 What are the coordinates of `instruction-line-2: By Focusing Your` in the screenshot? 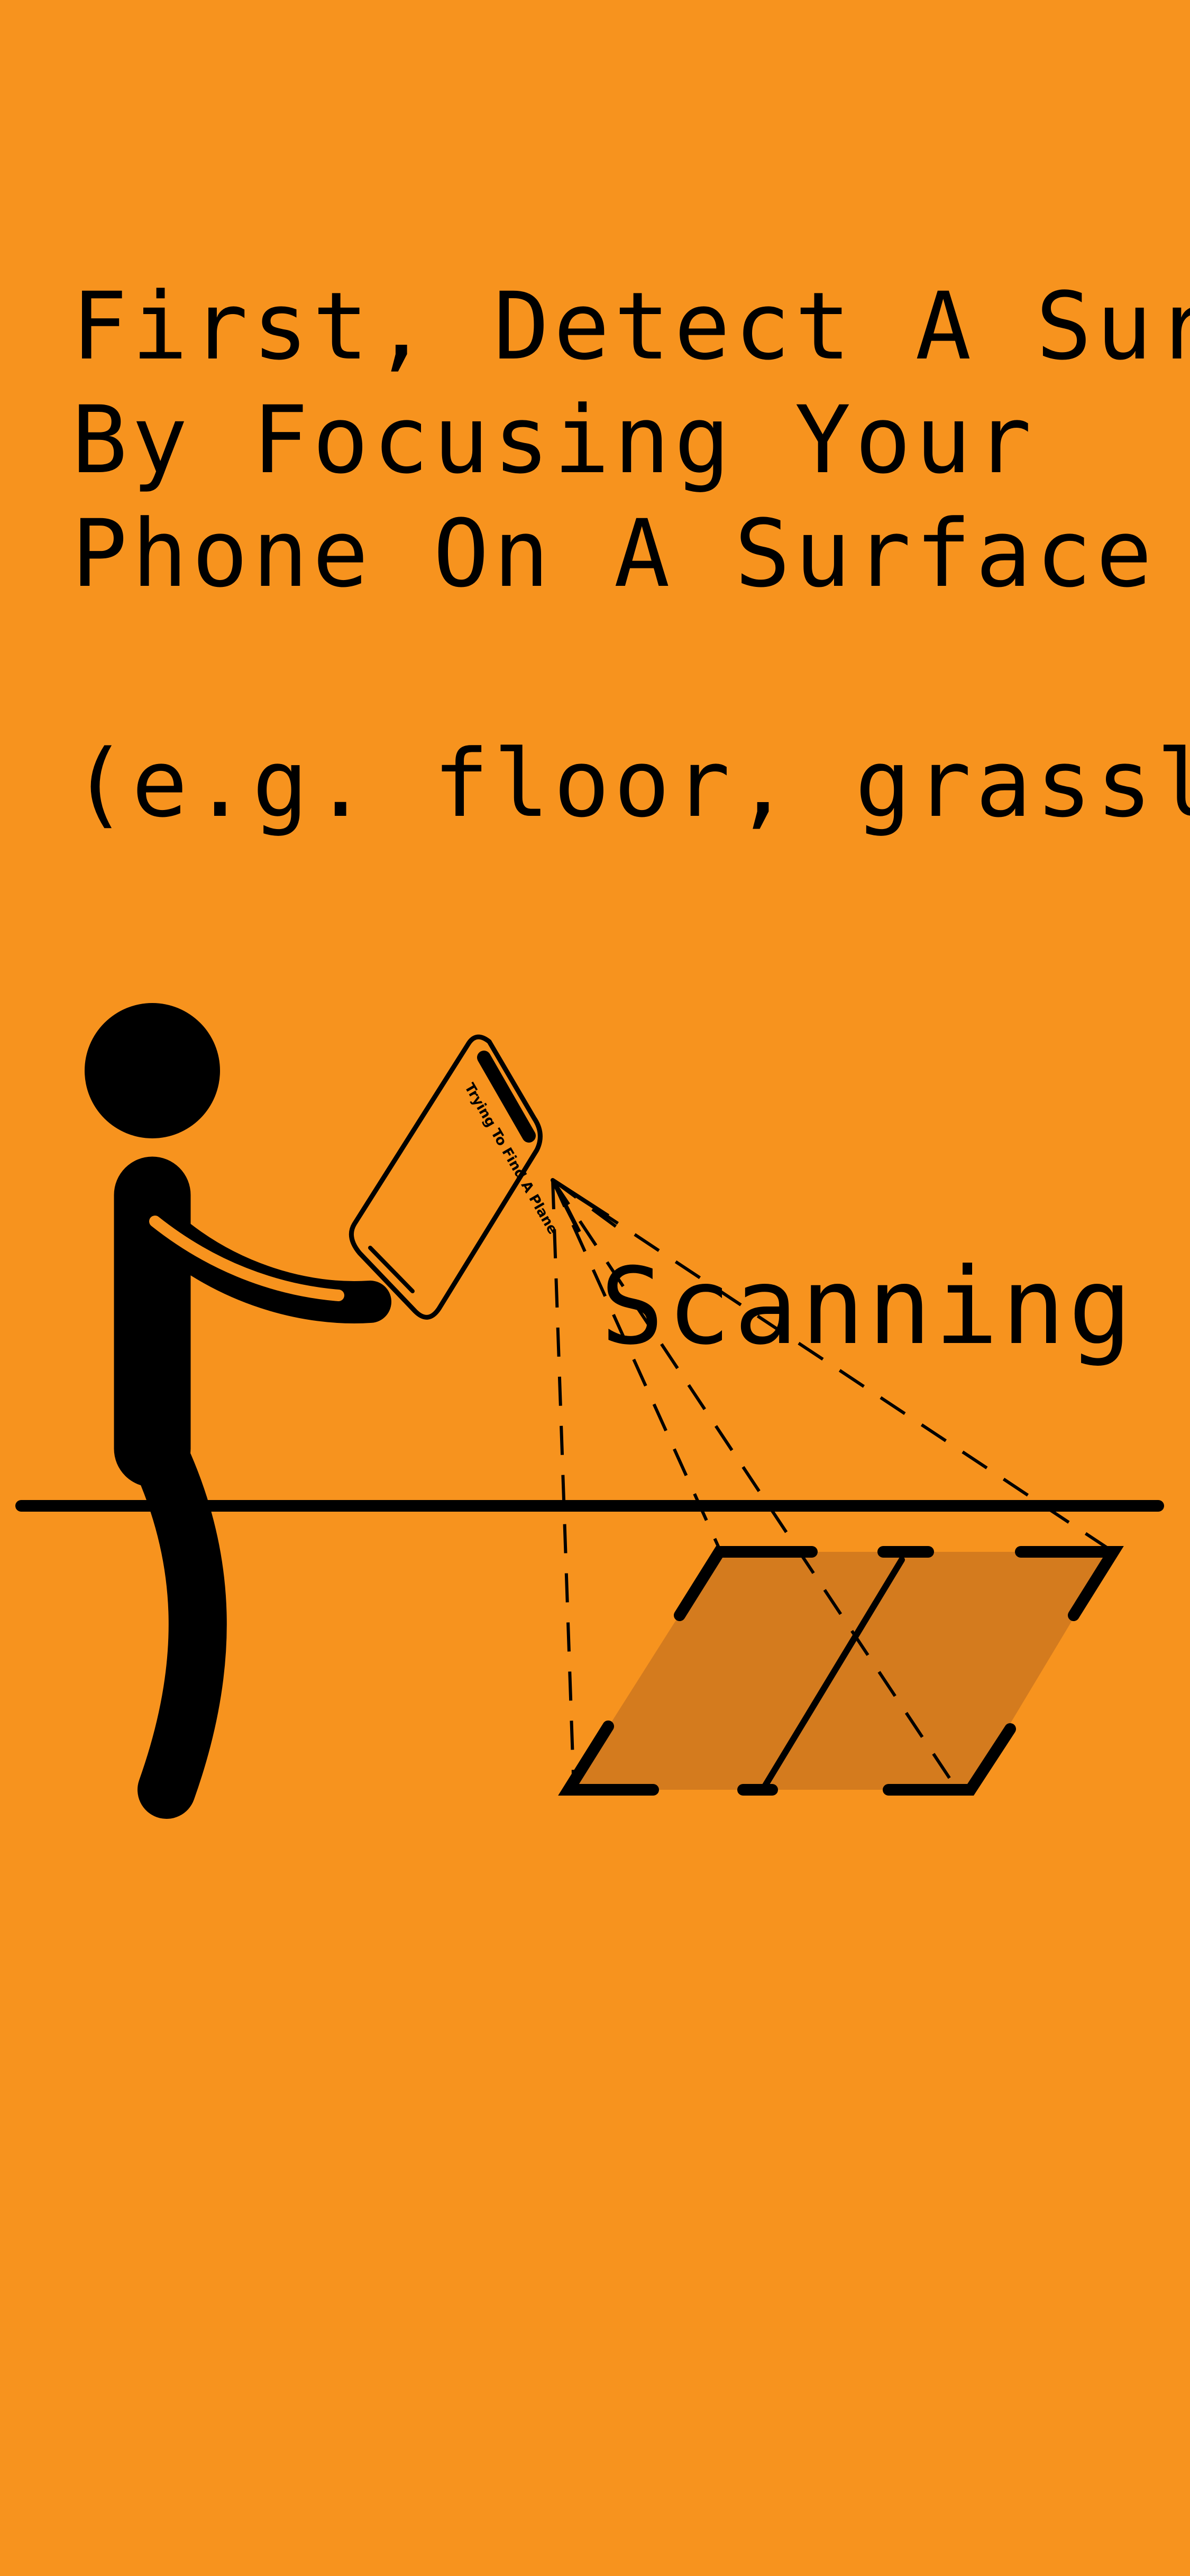 It's located at (553, 440).